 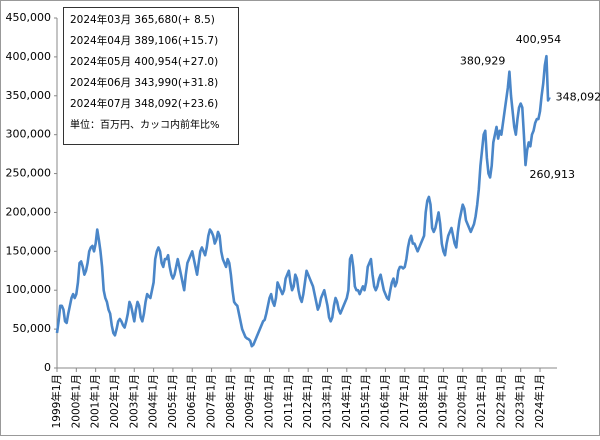 I want to click on x-tick-label: 2020年1月, so click(x=462, y=401).